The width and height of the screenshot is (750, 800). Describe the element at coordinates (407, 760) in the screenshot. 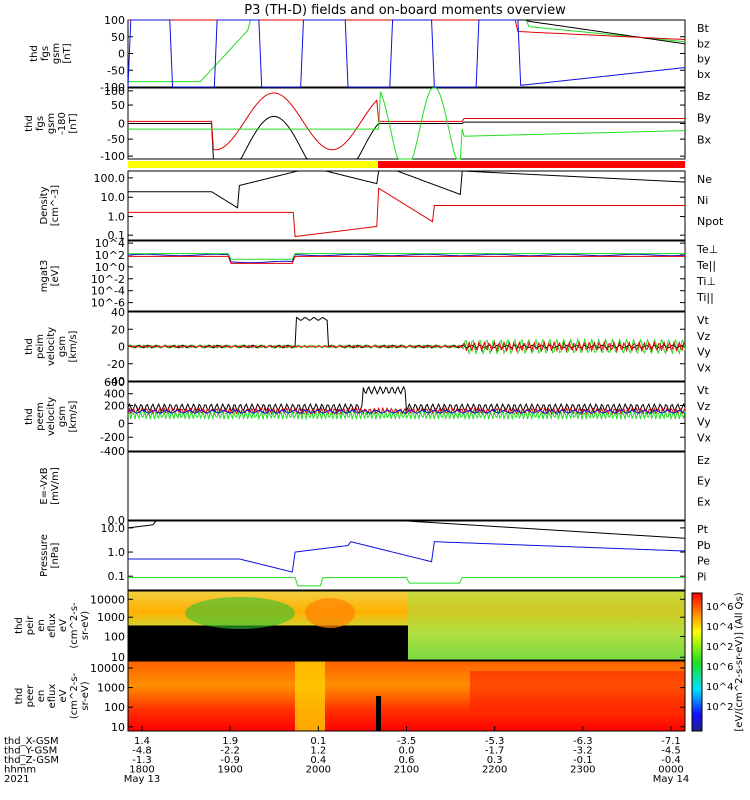

I see `x-tick-label: 0.6` at that location.